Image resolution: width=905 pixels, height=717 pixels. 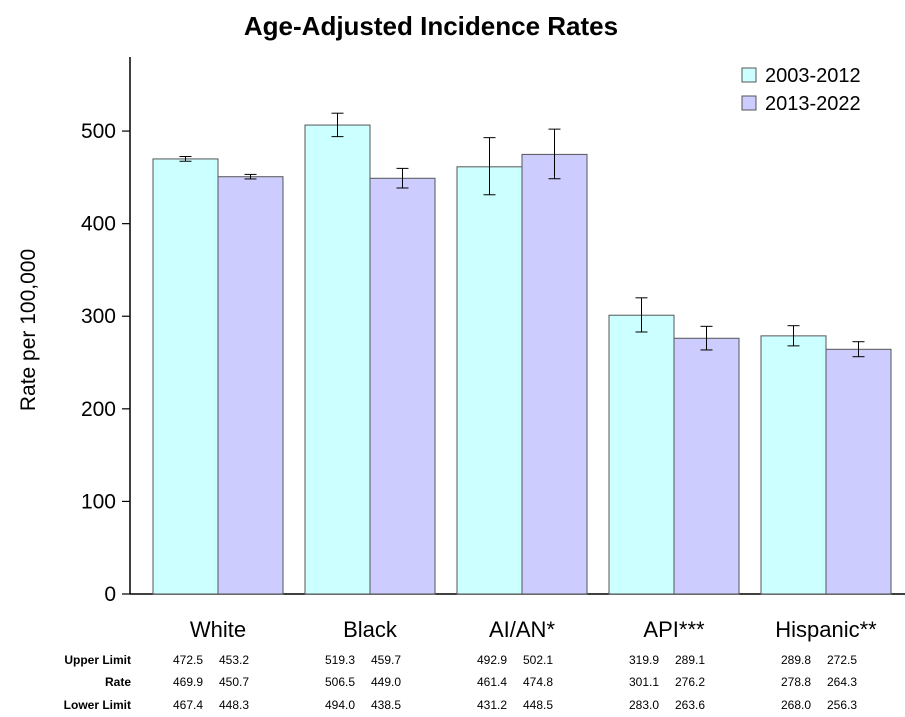 I want to click on table-cell: 276.2, so click(x=690, y=682).